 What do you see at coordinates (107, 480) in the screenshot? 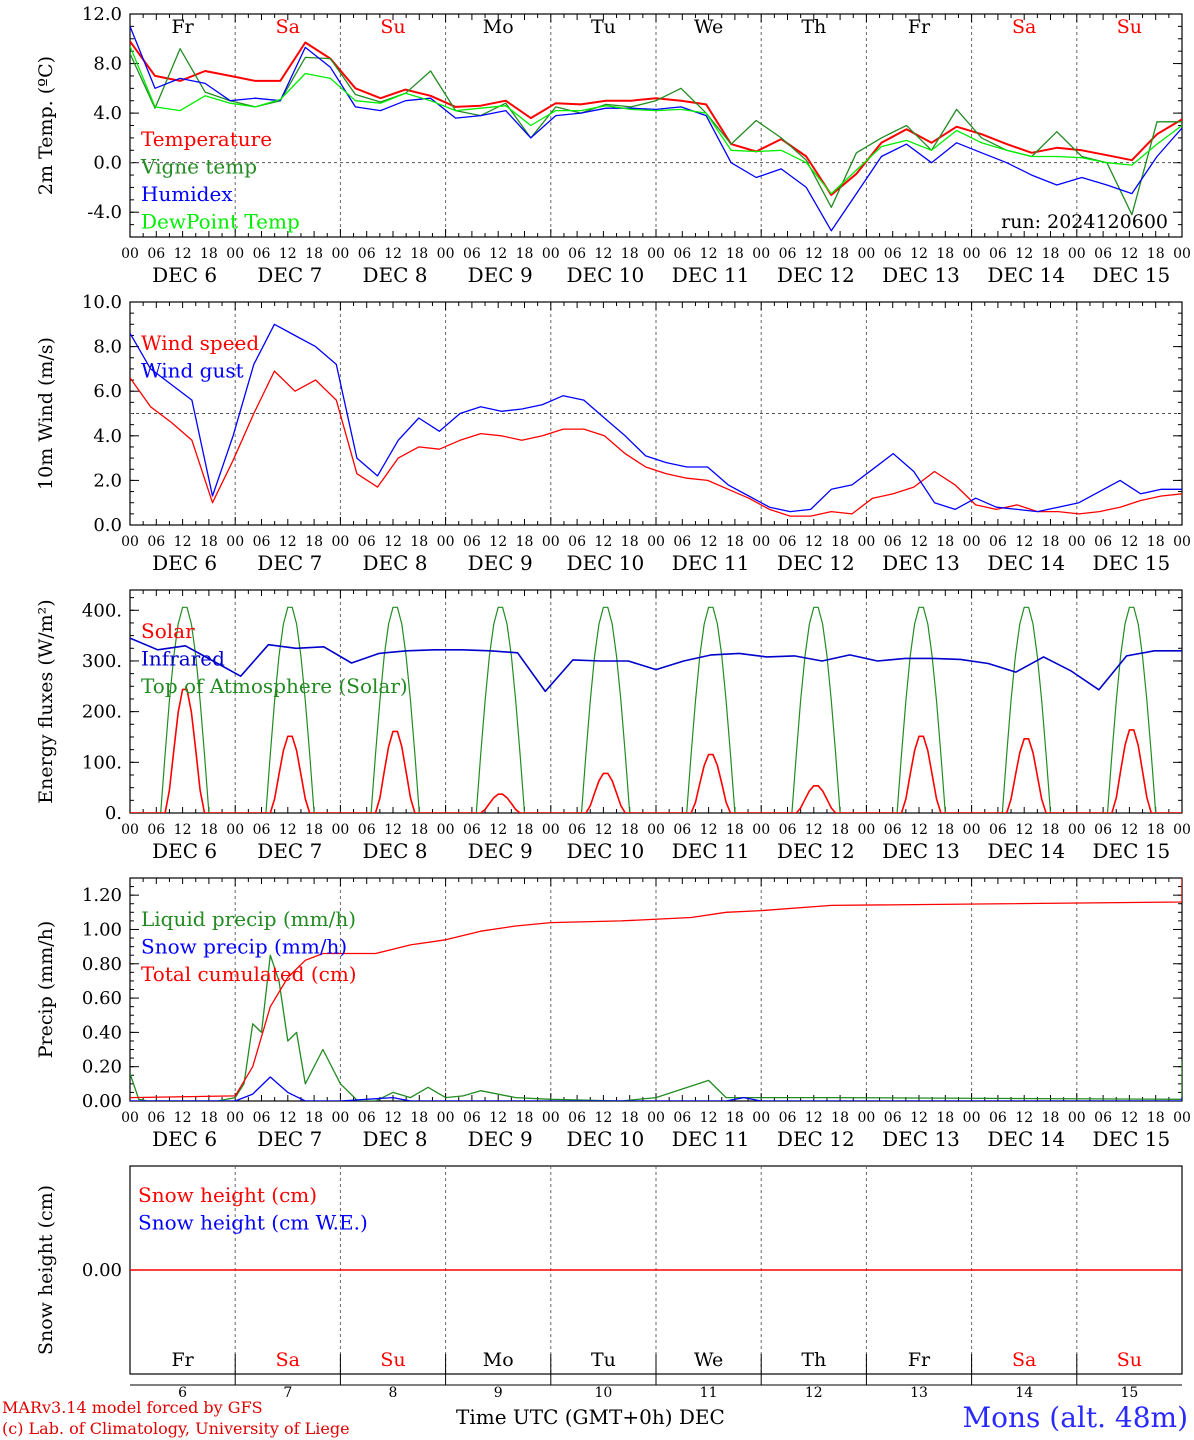
I see `y-tick-label: 2.0` at bounding box center [107, 480].